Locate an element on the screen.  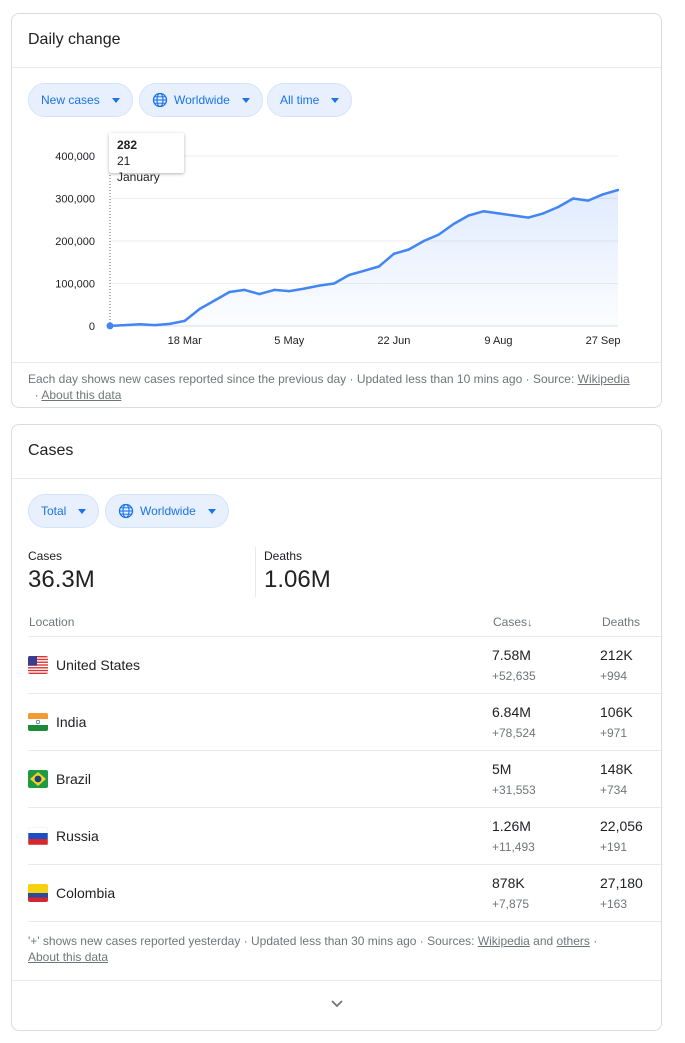
location-column-header: Location is located at coordinates (52, 622).